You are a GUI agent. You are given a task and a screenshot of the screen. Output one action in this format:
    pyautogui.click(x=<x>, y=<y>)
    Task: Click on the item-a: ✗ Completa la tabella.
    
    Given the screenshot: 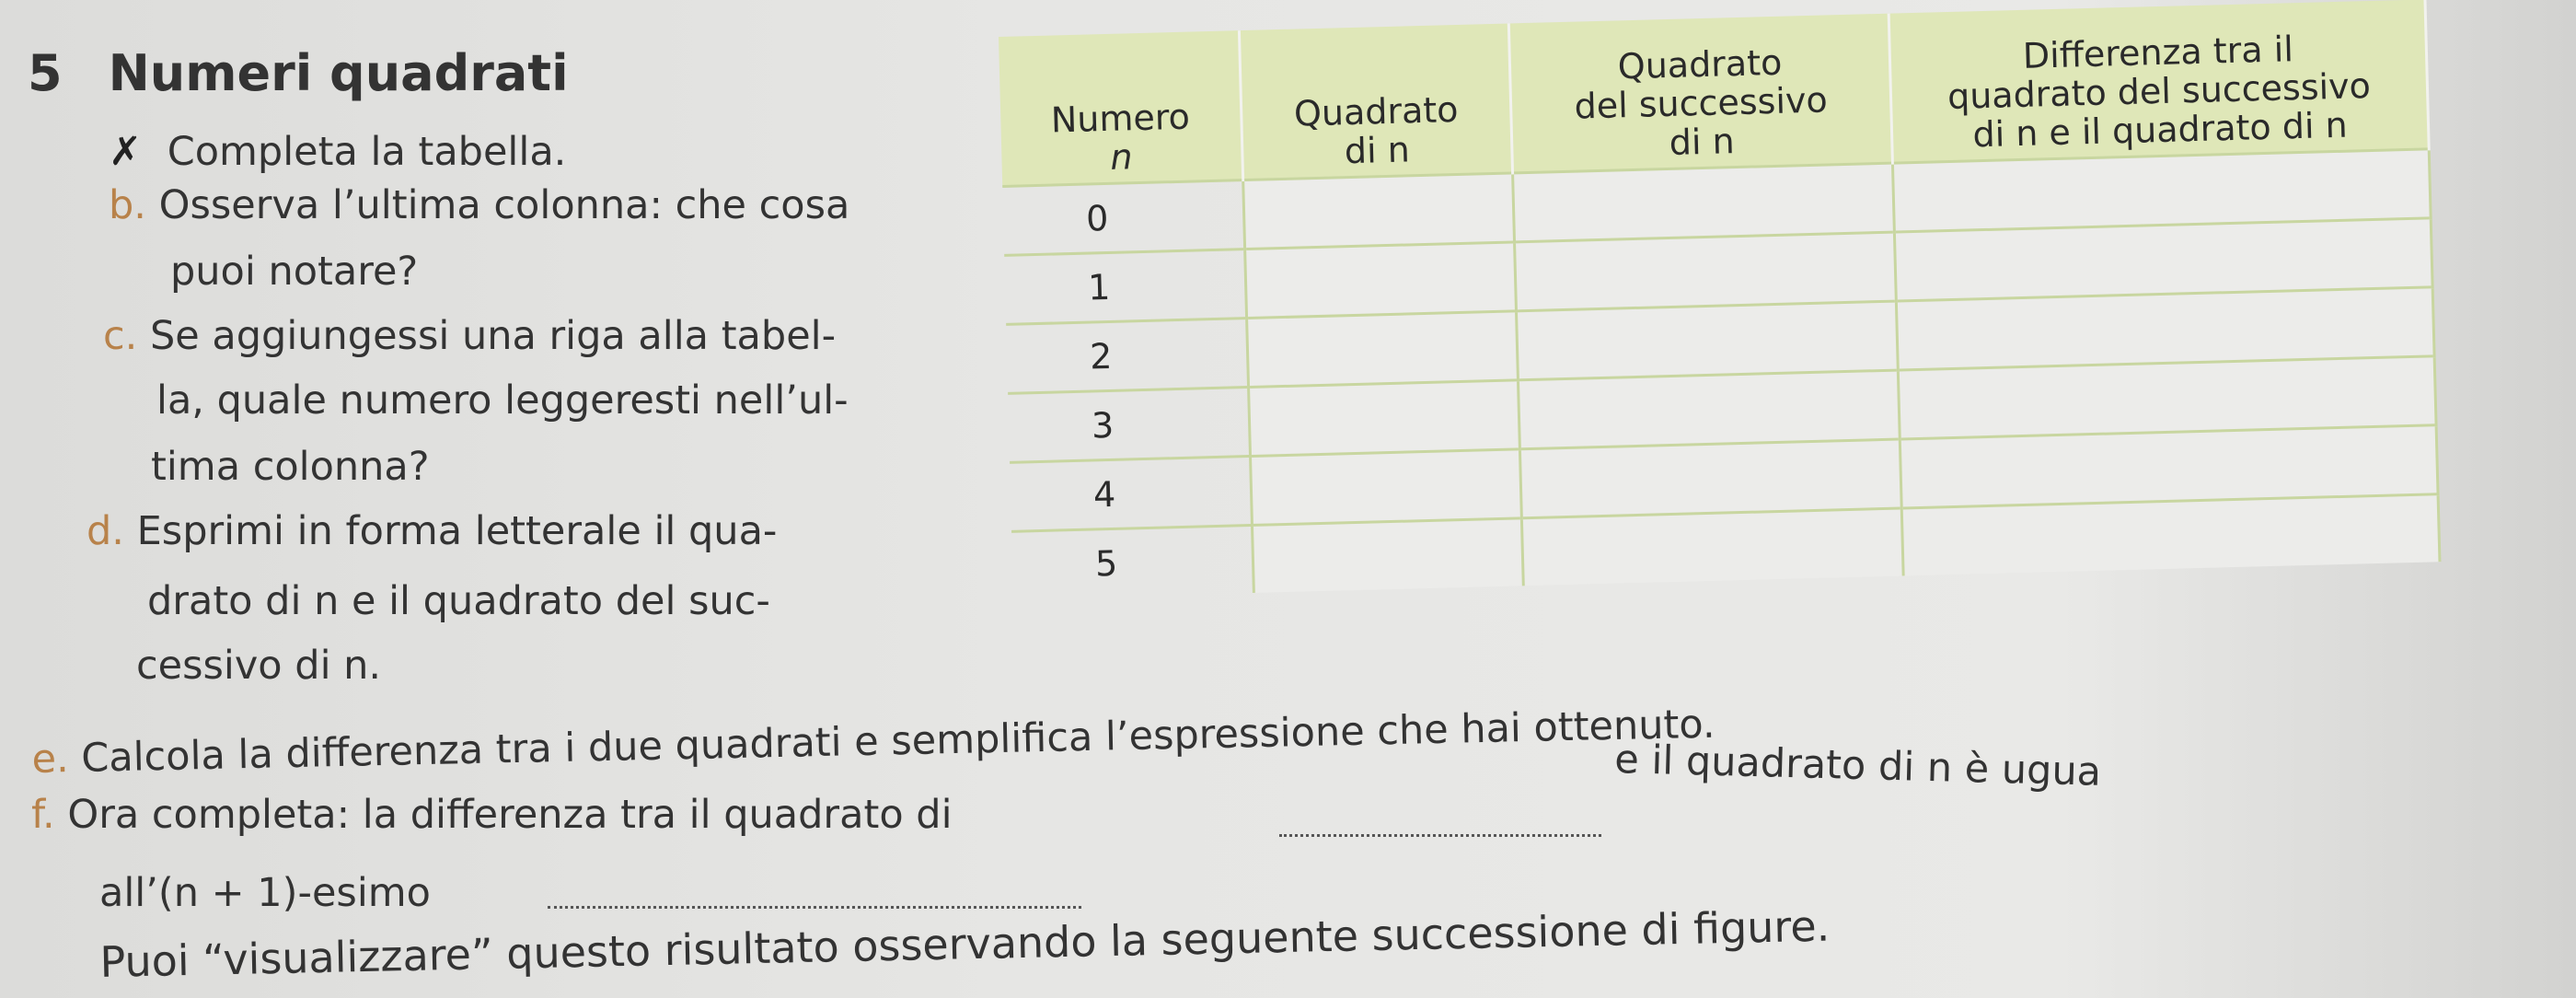 What is the action you would take?
    pyautogui.click(x=337, y=152)
    